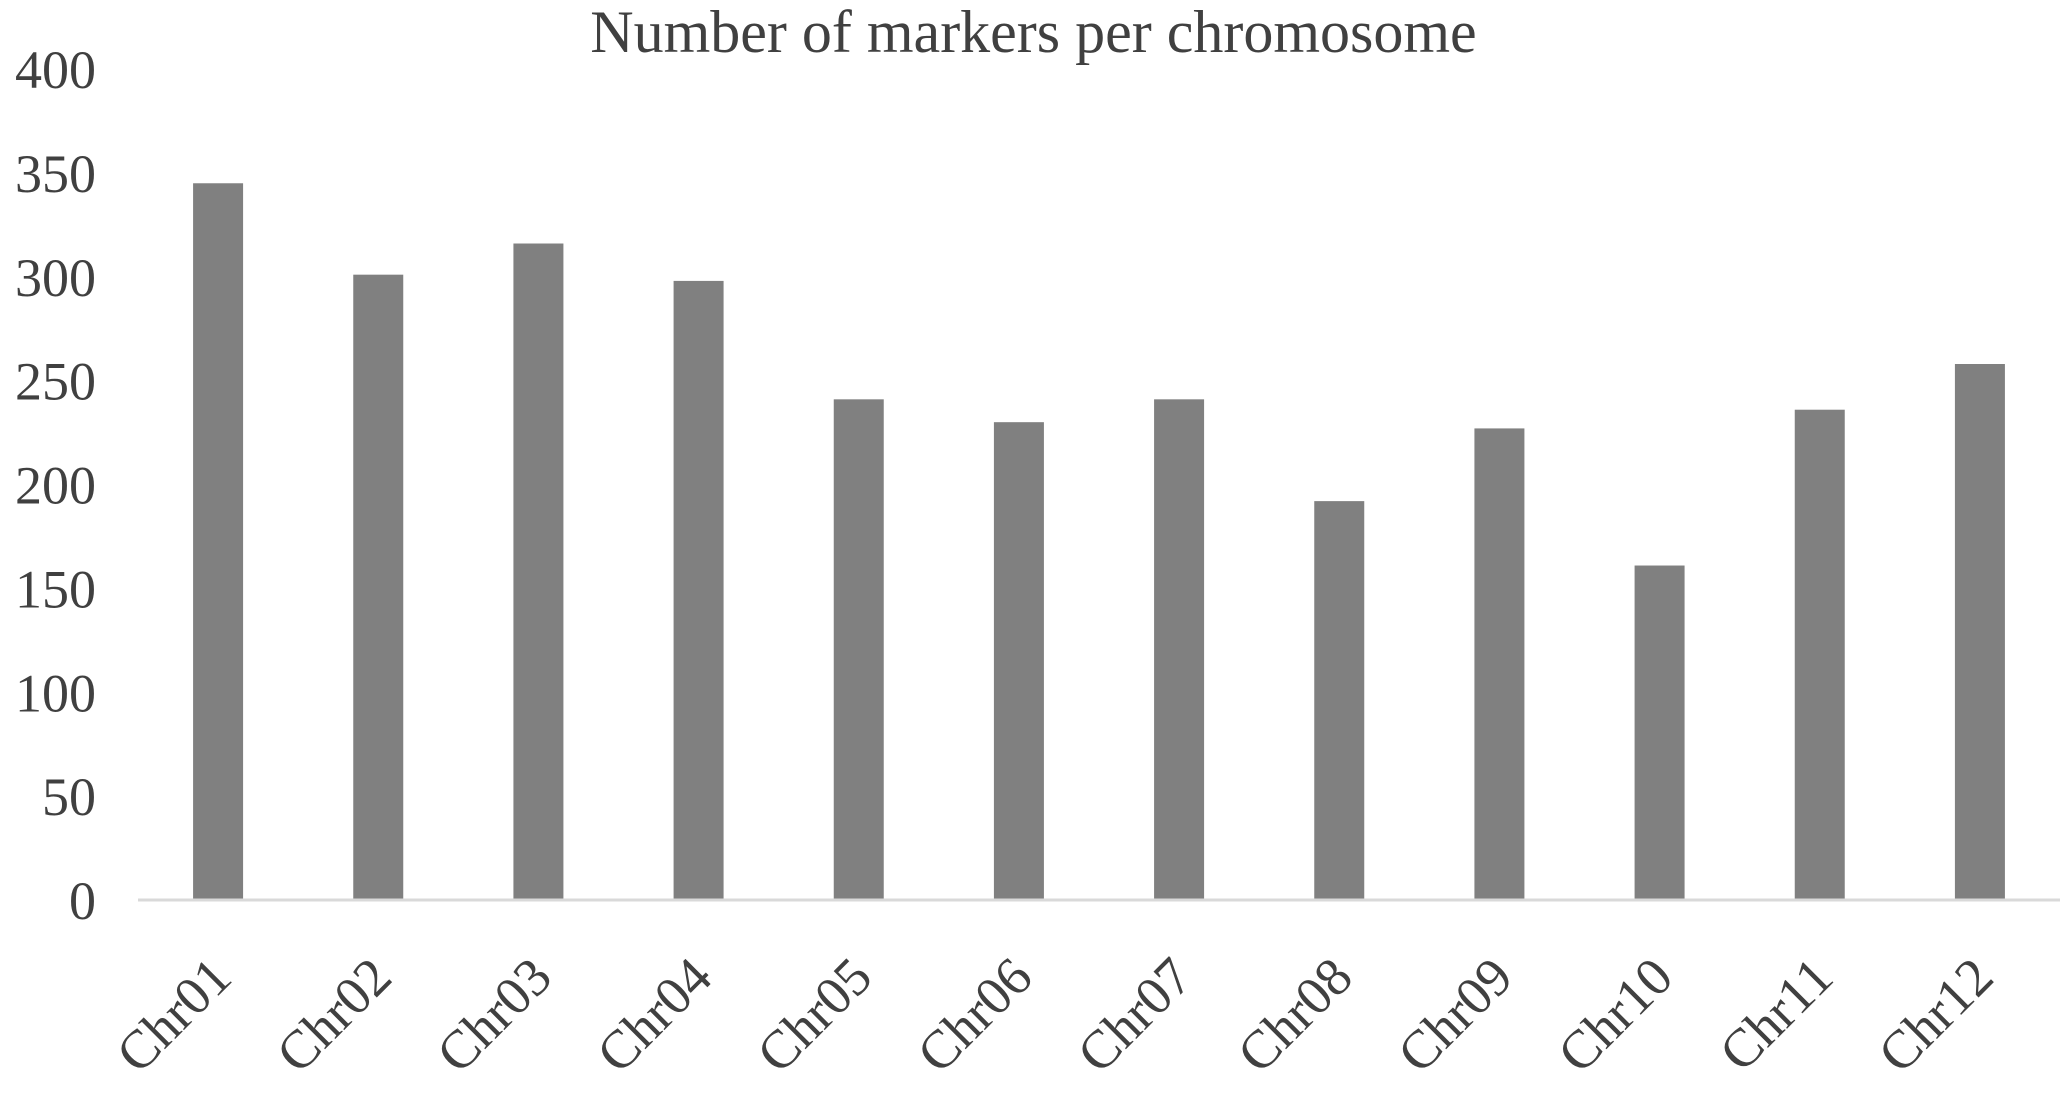 The width and height of the screenshot is (2067, 1103). Describe the element at coordinates (698, 590) in the screenshot. I see `bar-chr04` at that location.